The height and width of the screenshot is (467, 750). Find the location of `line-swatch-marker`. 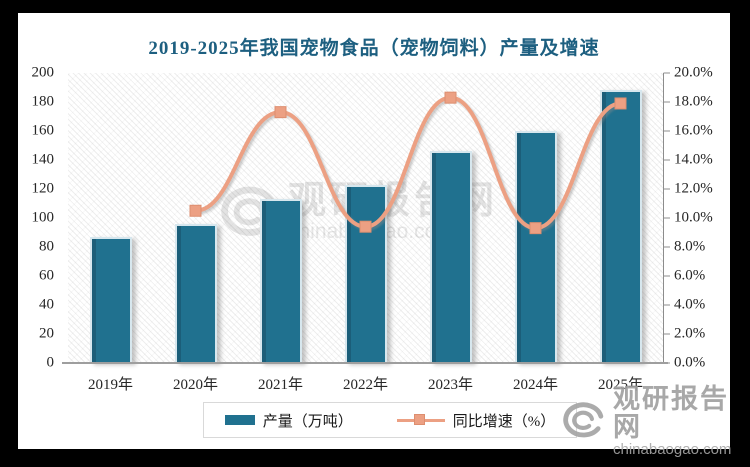

line-swatch-marker is located at coordinates (419, 419).